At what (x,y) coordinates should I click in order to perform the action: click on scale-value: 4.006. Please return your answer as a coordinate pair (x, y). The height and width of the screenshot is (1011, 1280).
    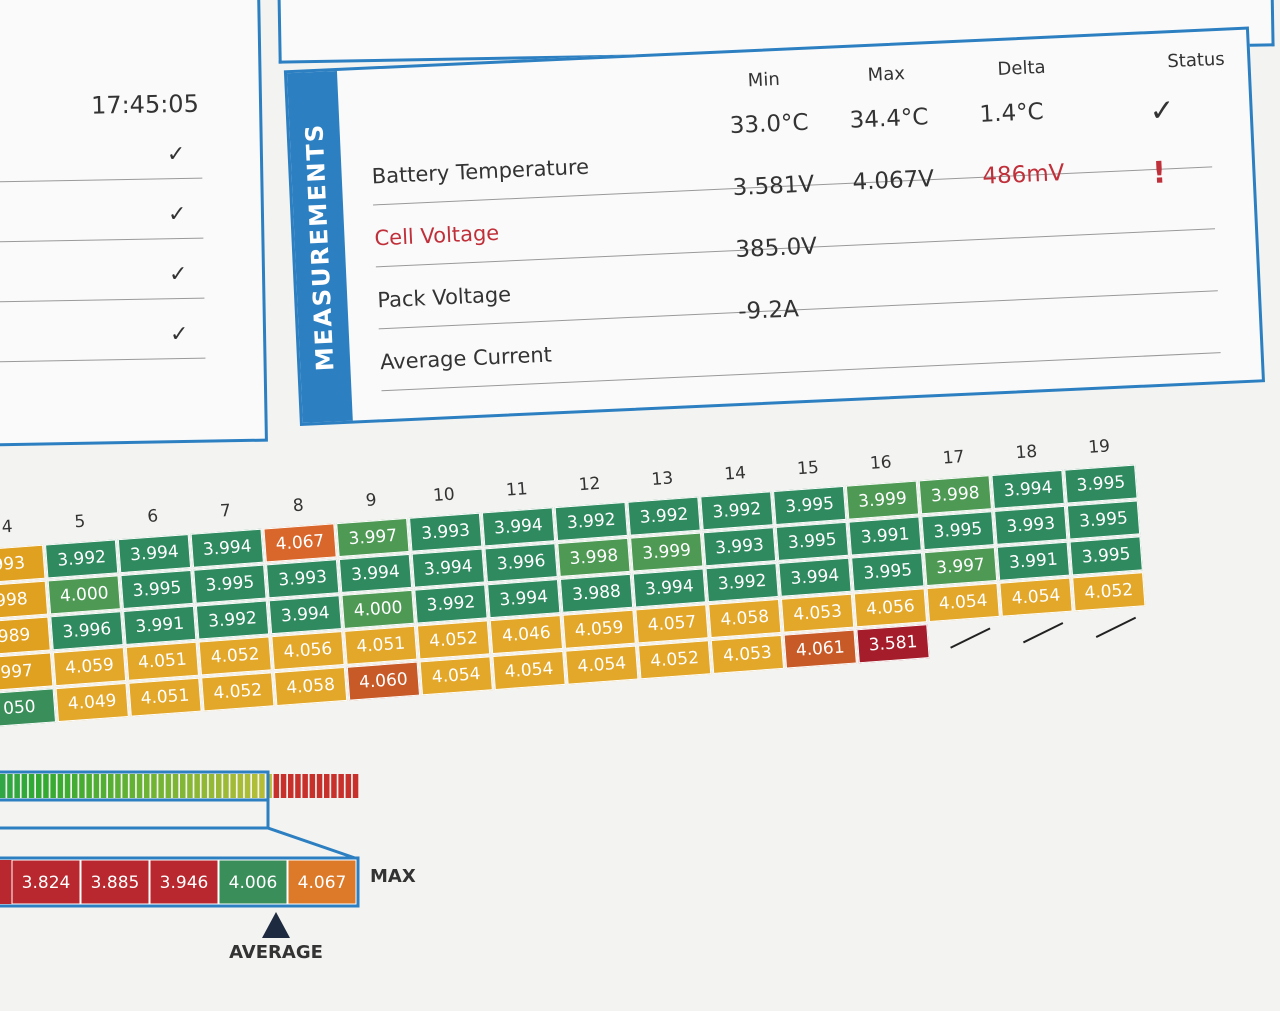
    Looking at the image, I should click on (253, 883).